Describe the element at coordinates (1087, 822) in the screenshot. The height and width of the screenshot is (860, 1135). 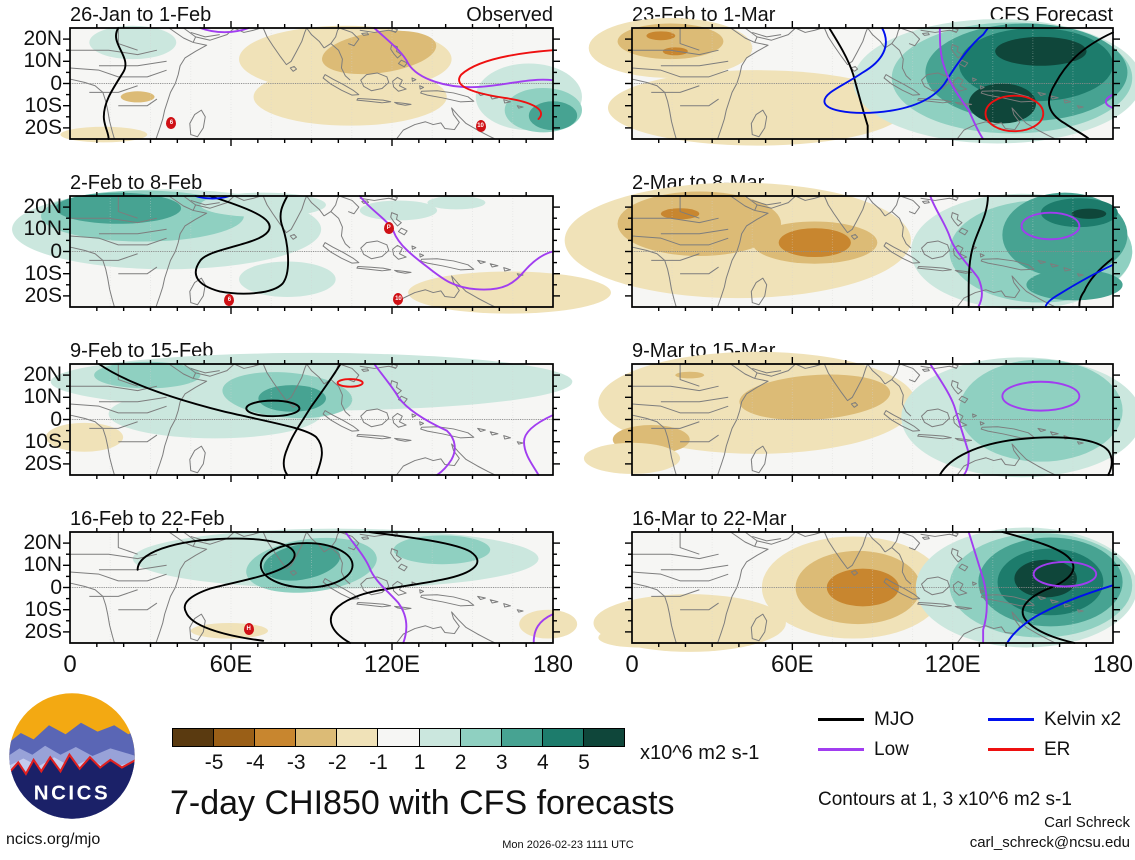
I see `author-credit: Carl Schreck` at that location.